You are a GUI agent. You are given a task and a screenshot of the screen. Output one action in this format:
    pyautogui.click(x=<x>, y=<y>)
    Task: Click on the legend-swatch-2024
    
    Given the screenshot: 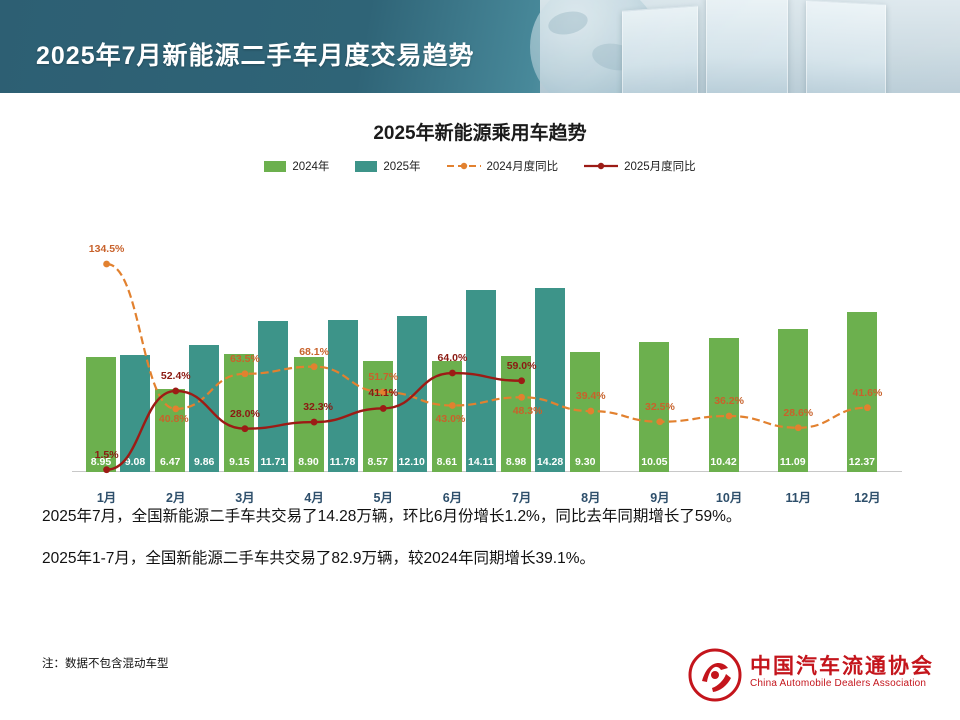 What is the action you would take?
    pyautogui.click(x=275, y=166)
    